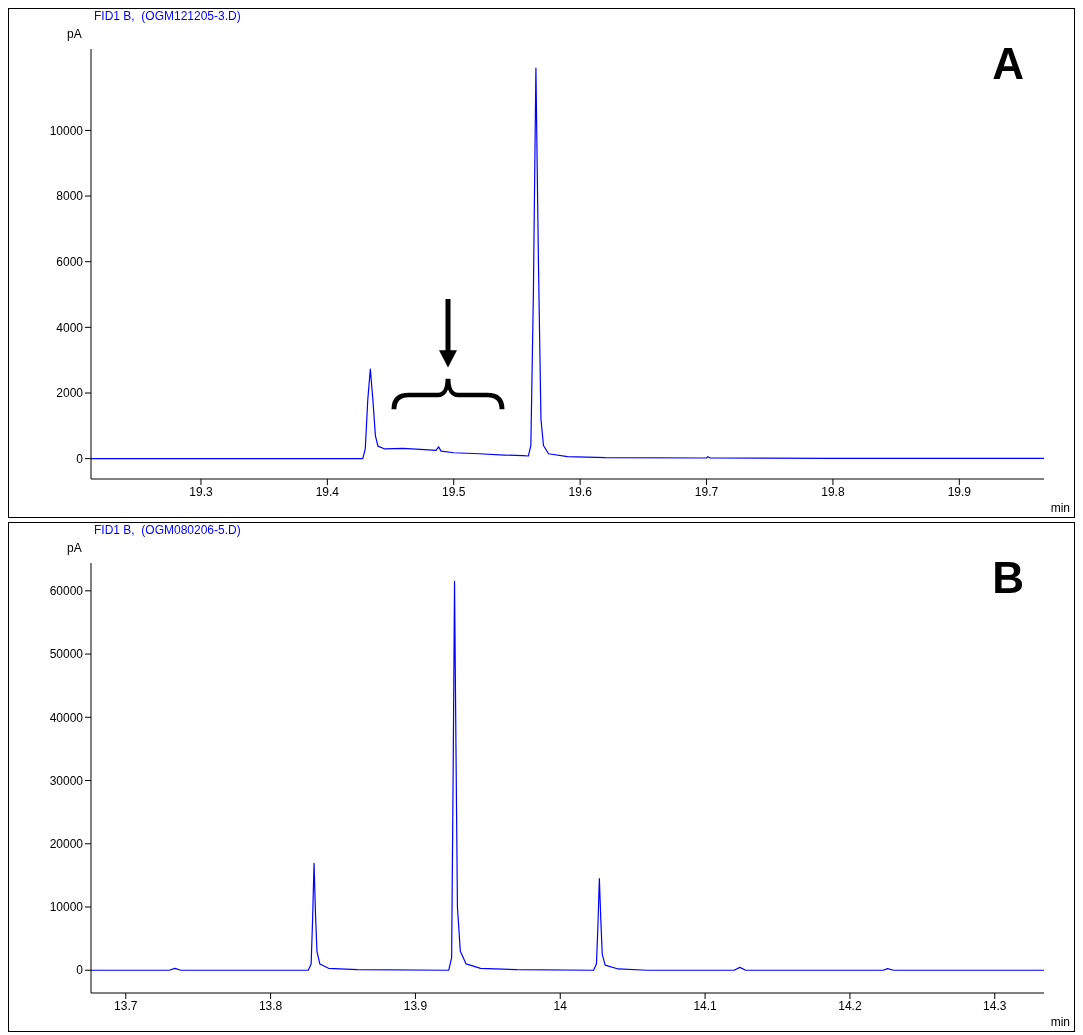  What do you see at coordinates (66, 717) in the screenshot?
I see `y-tick-label: 40000` at bounding box center [66, 717].